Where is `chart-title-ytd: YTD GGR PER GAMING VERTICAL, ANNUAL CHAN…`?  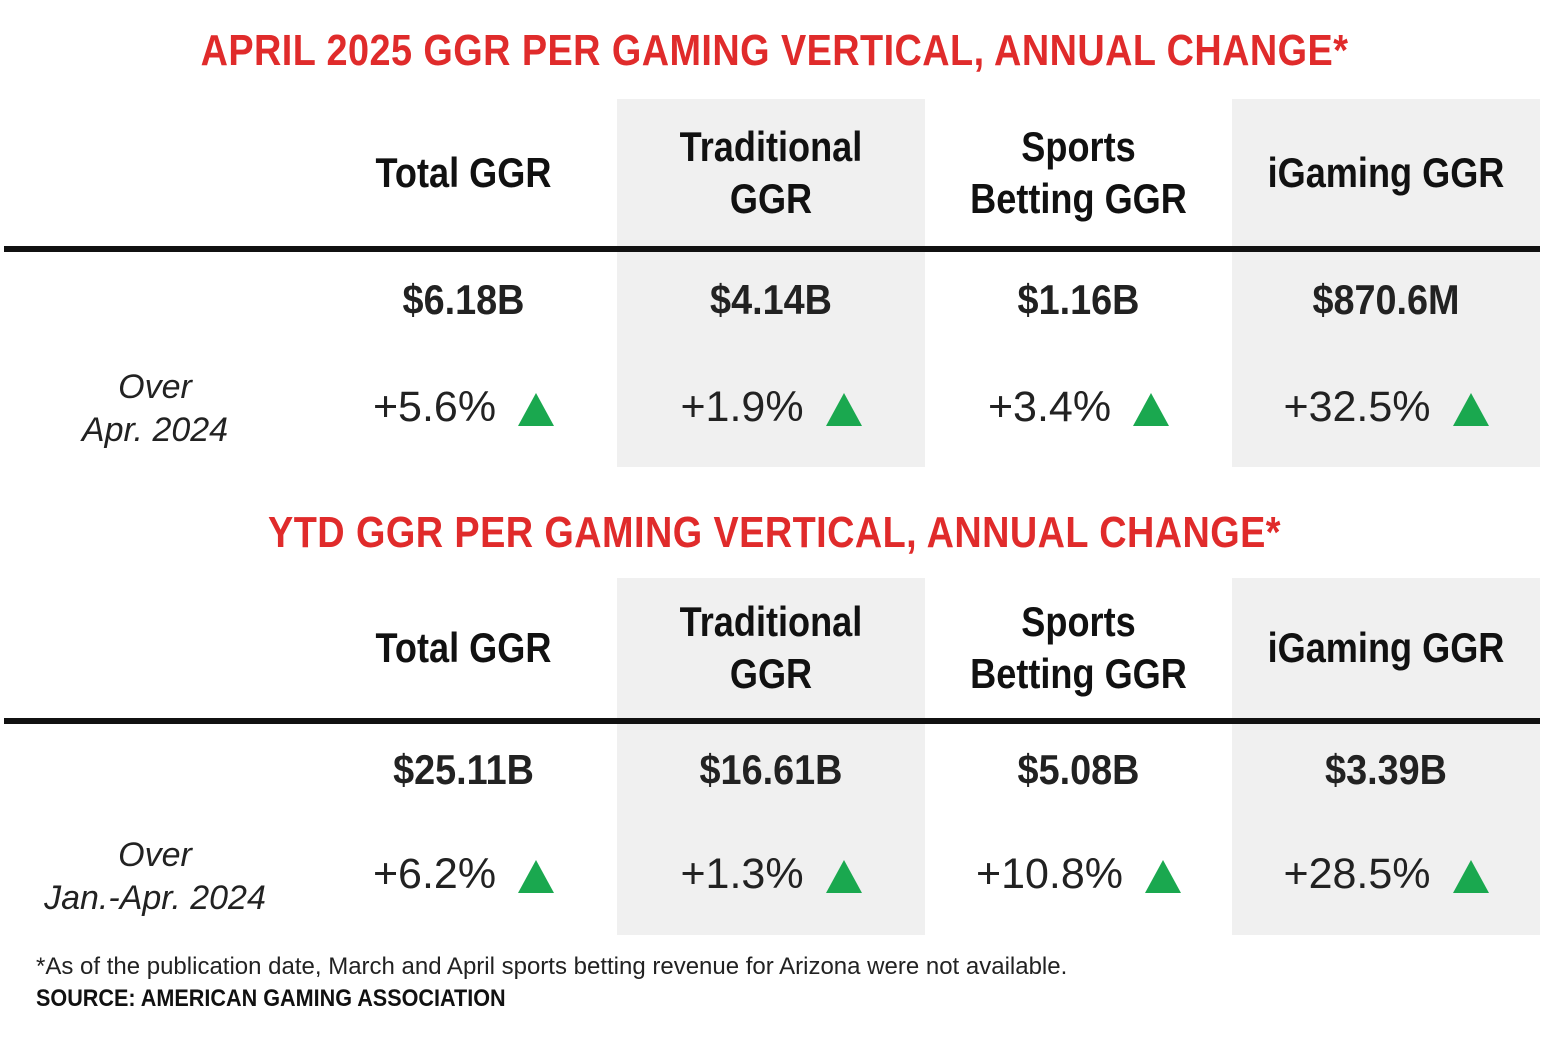
chart-title-ytd: YTD GGR PER GAMING VERTICAL, ANNUAL CHAN… is located at coordinates (774, 532).